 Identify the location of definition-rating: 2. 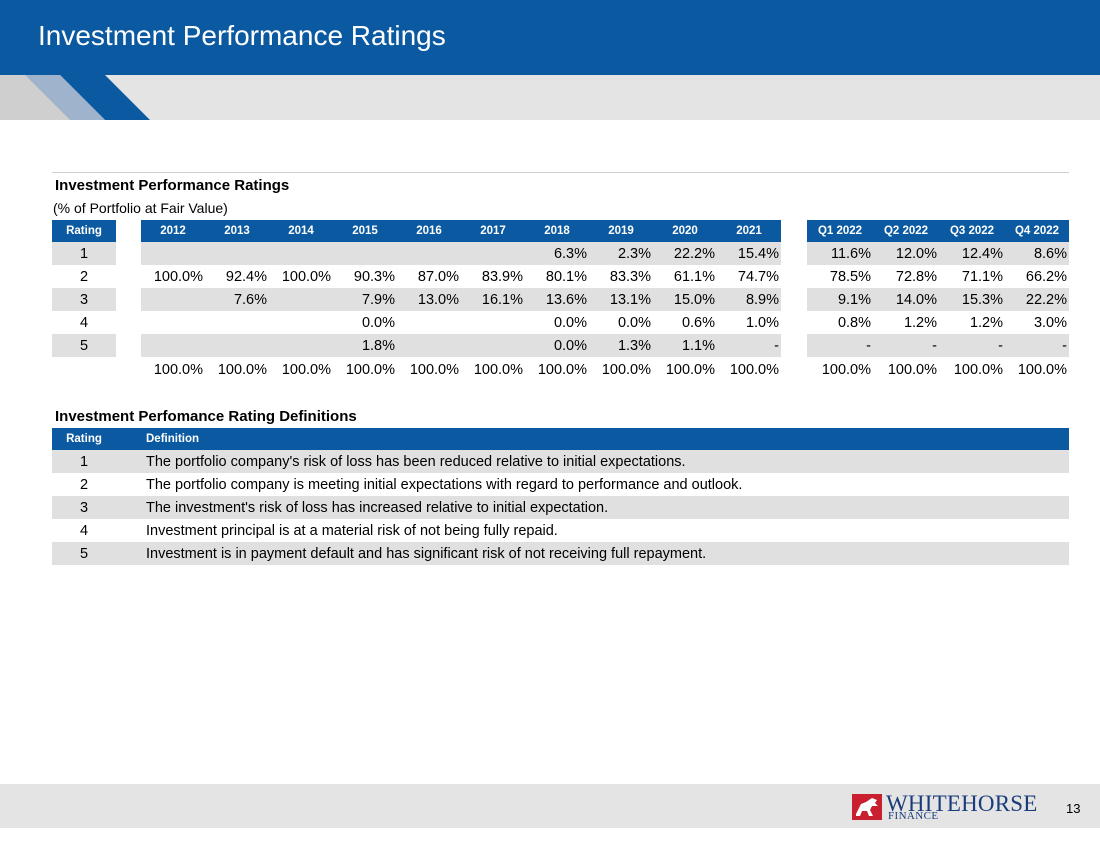
(84, 484).